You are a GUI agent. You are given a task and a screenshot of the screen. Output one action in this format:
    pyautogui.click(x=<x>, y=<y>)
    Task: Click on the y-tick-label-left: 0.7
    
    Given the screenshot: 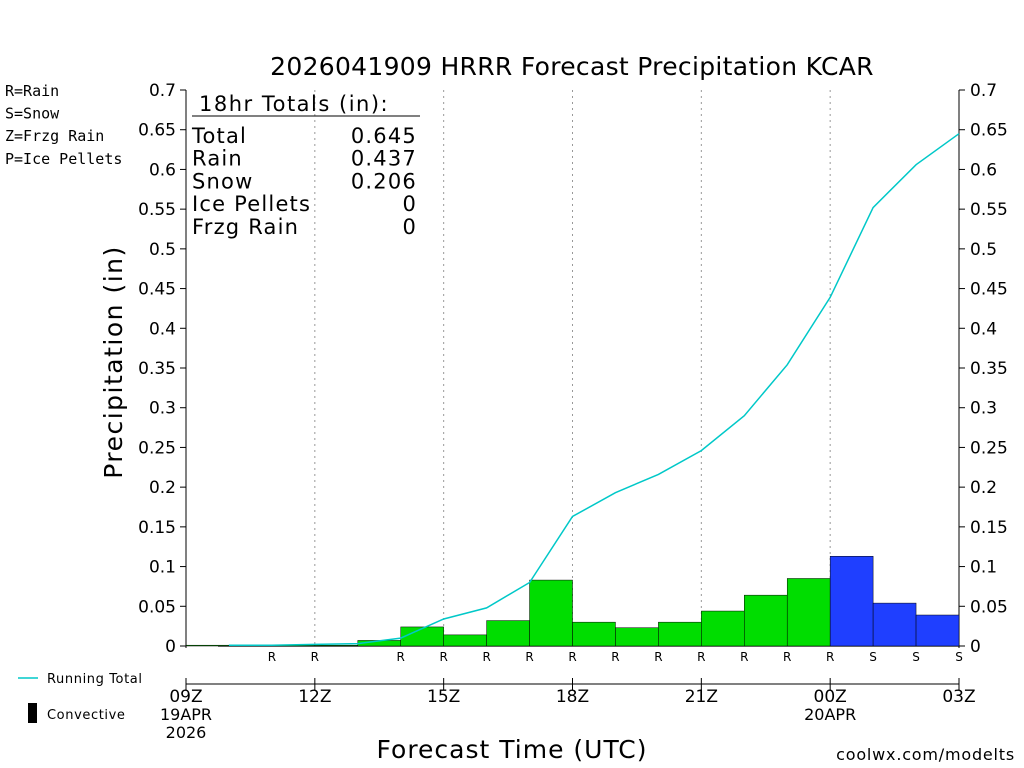 What is the action you would take?
    pyautogui.click(x=162, y=91)
    